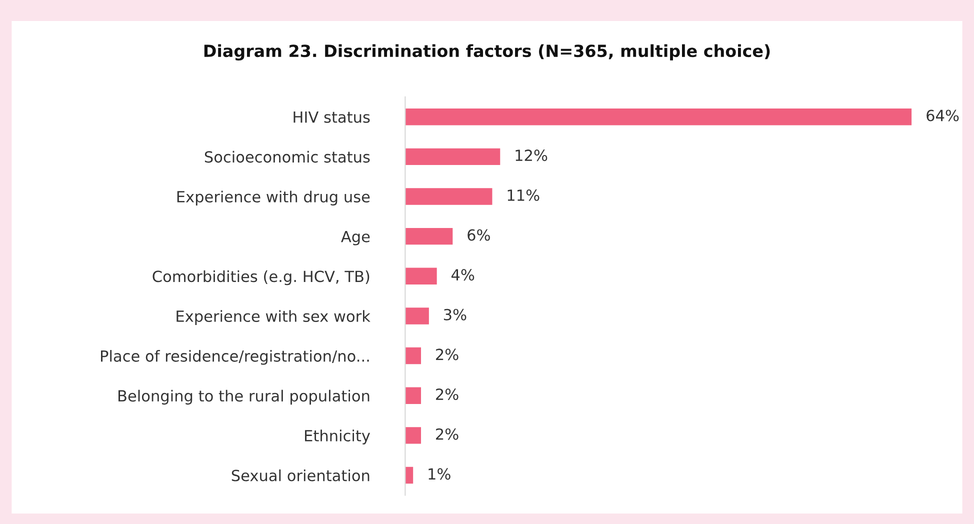 The image size is (974, 524). What do you see at coordinates (261, 278) in the screenshot?
I see `y-tick-label: Comorbidities (e.g. HCV, TB)` at bounding box center [261, 278].